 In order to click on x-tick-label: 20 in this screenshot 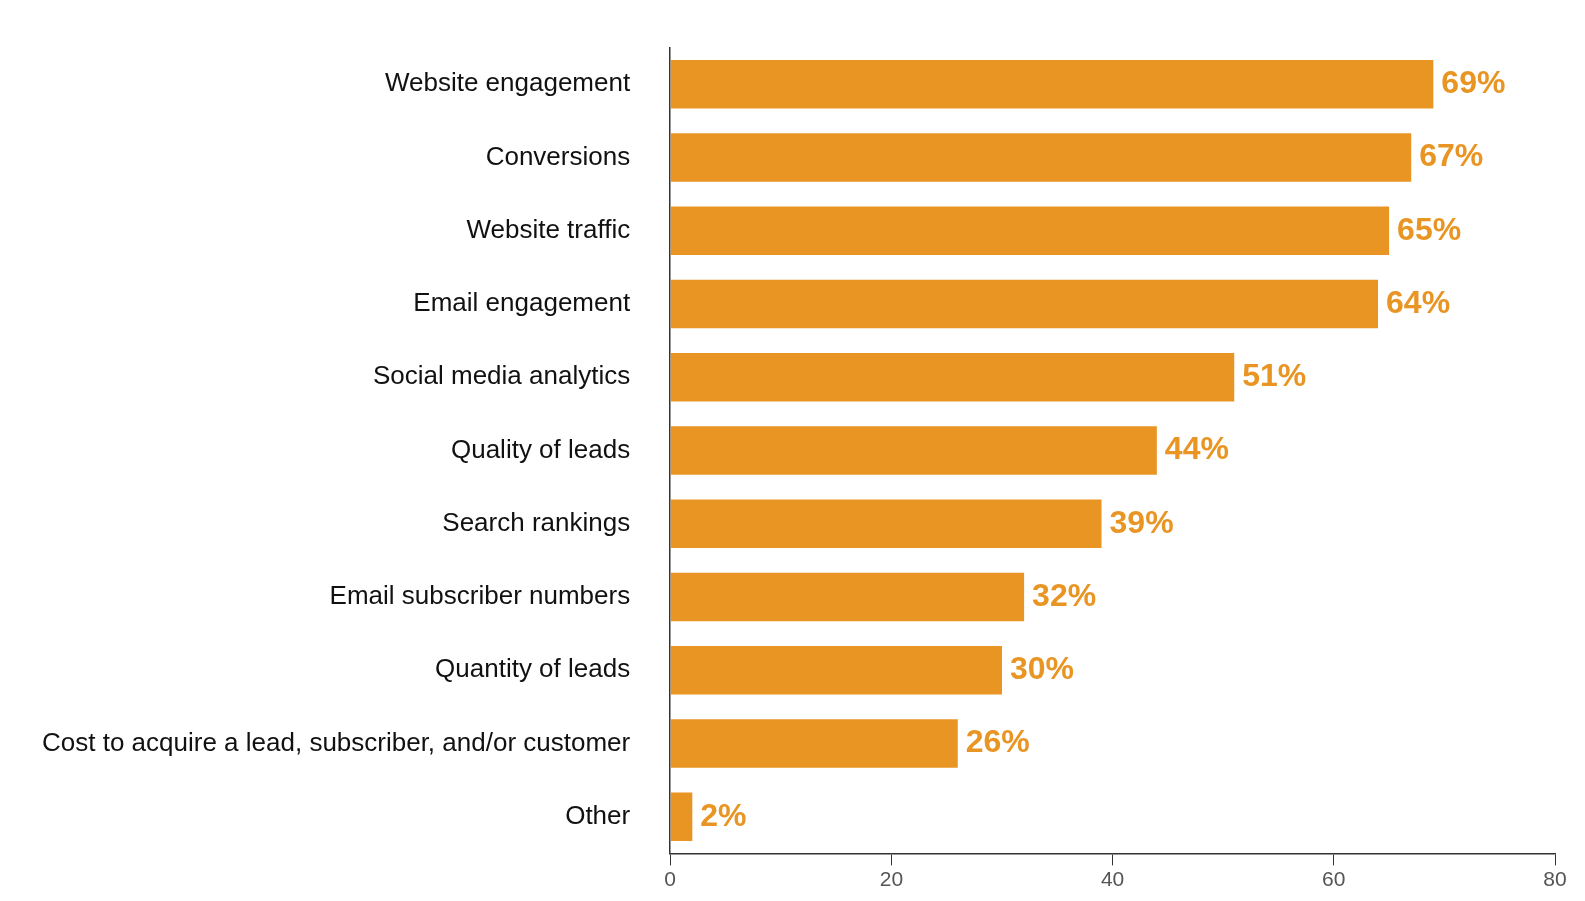, I will do `click(891, 878)`.